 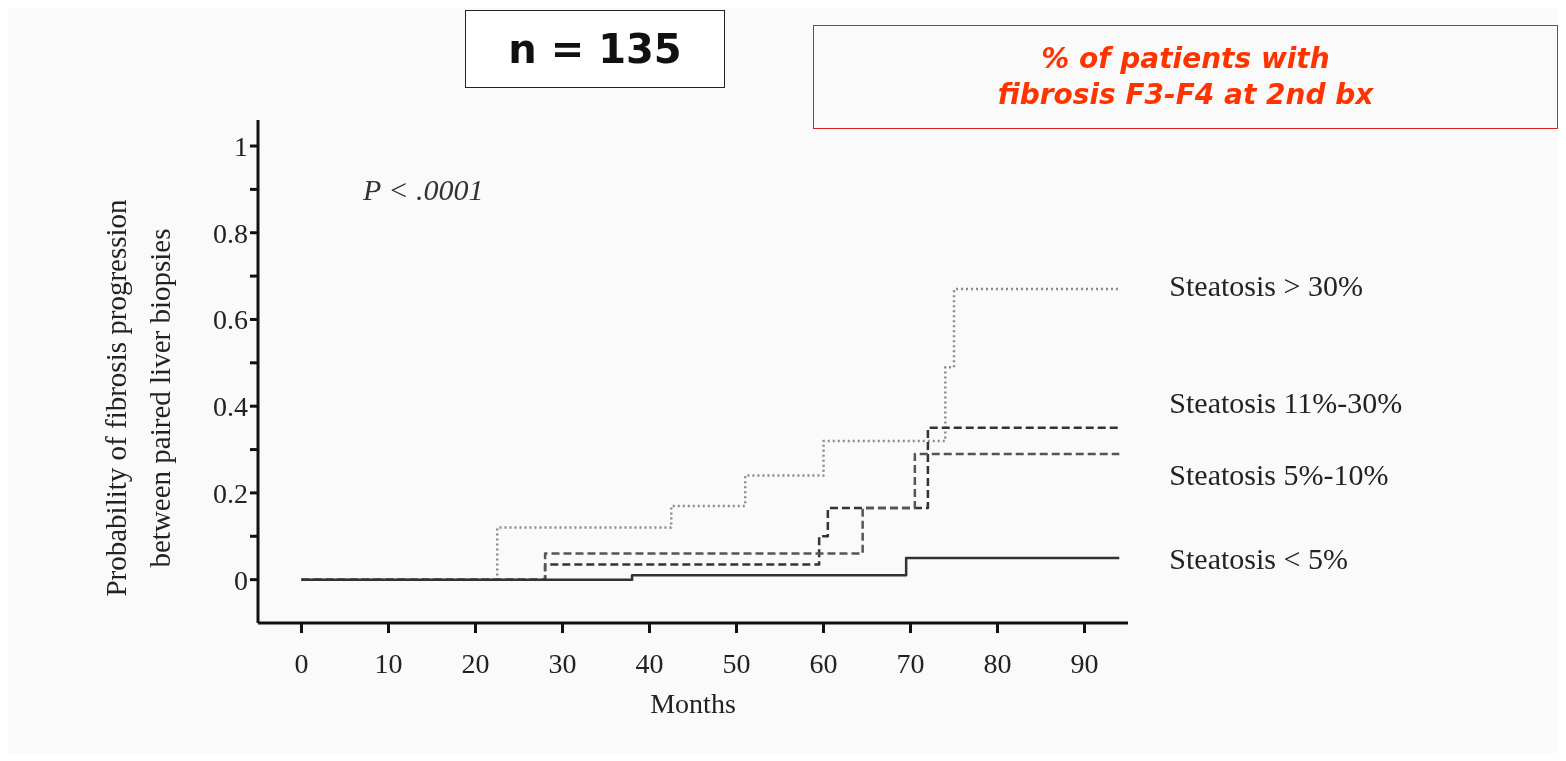 What do you see at coordinates (241, 580) in the screenshot?
I see `y-tick-label: 0` at bounding box center [241, 580].